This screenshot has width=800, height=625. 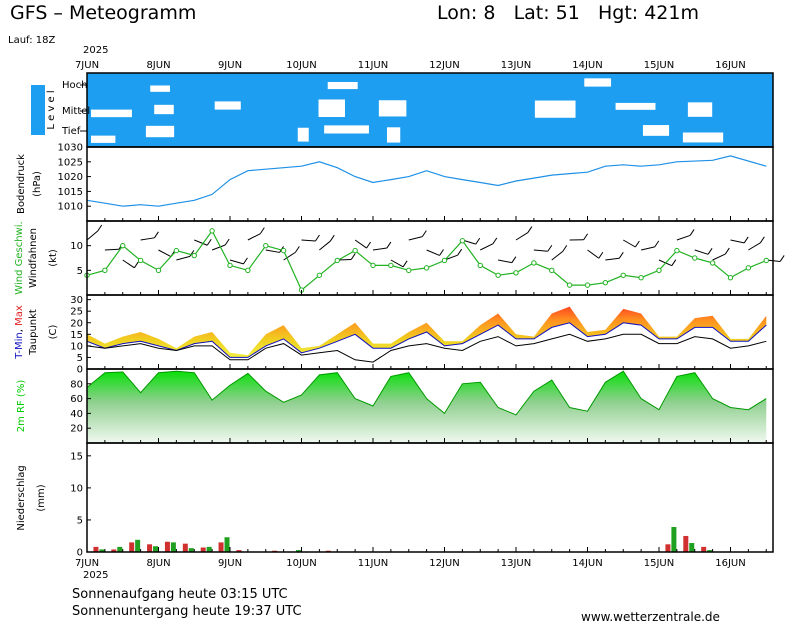 What do you see at coordinates (301, 65) in the screenshot?
I see `date-label-top: 10JUN` at bounding box center [301, 65].